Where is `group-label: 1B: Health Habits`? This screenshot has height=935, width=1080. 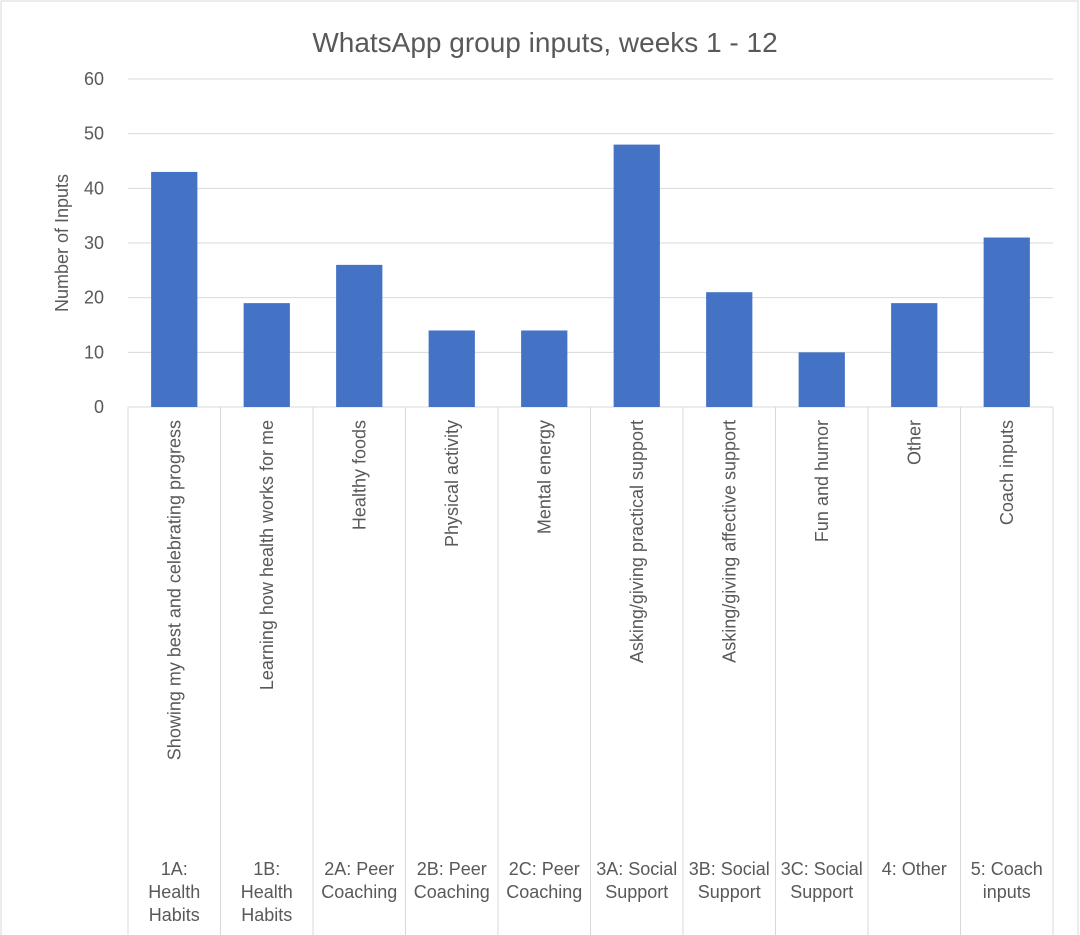
group-label: 1B: Health Habits is located at coordinates (266, 892).